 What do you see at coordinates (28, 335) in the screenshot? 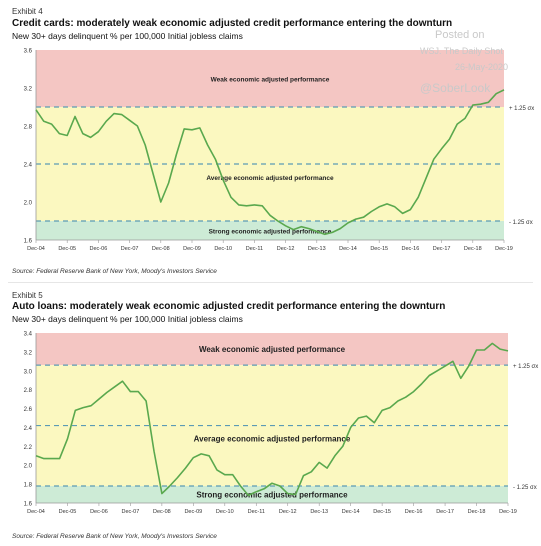
I see `y-tick-label: 3.4` at bounding box center [28, 335].